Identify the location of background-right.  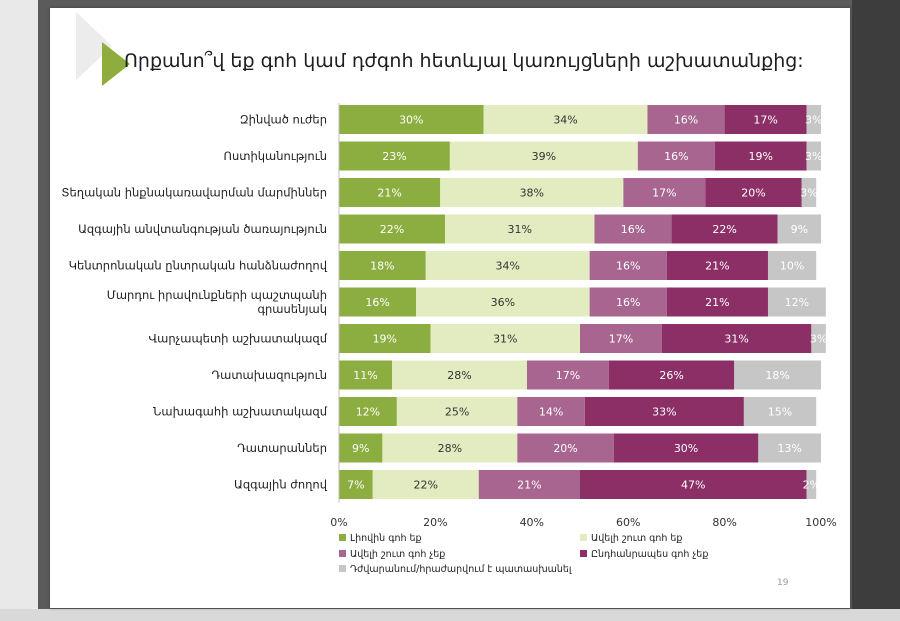
(876, 310).